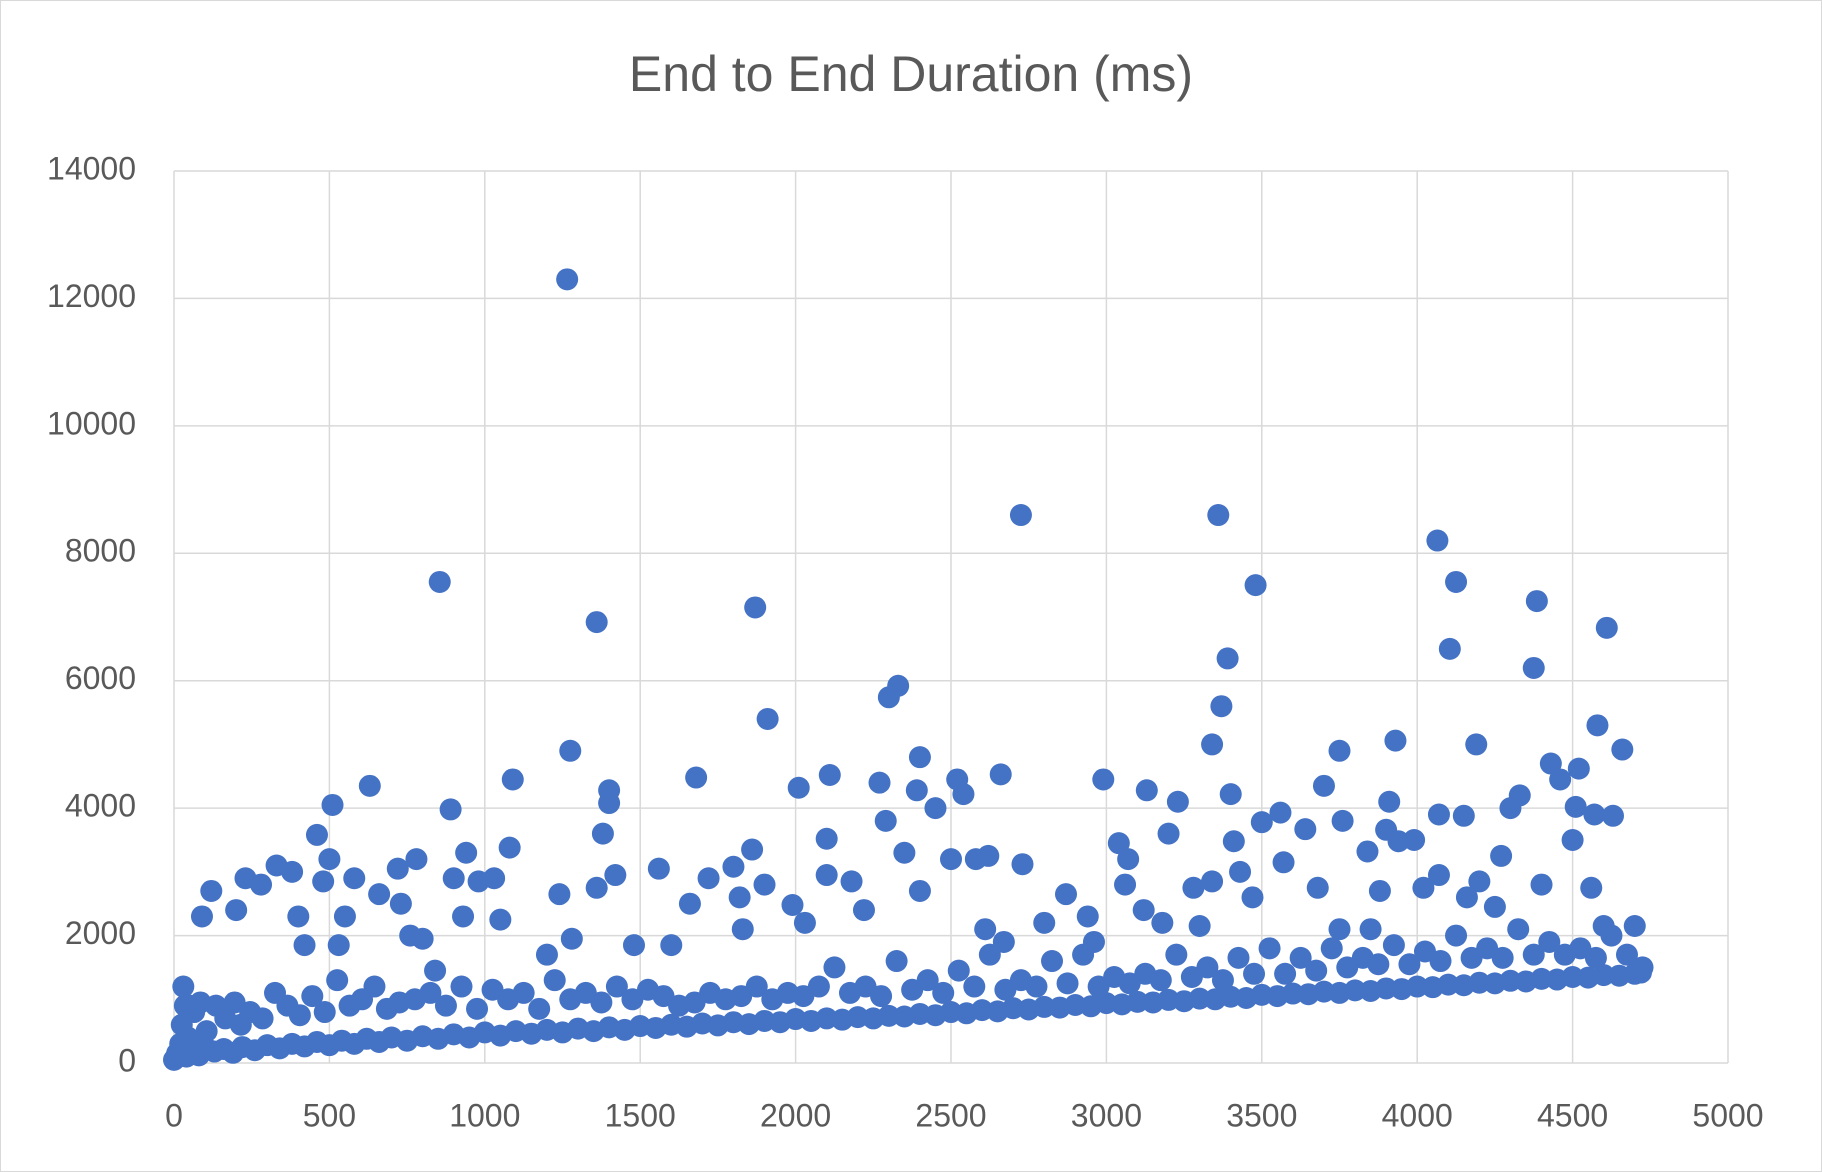  I want to click on y-tick-label: 8000, so click(100, 551).